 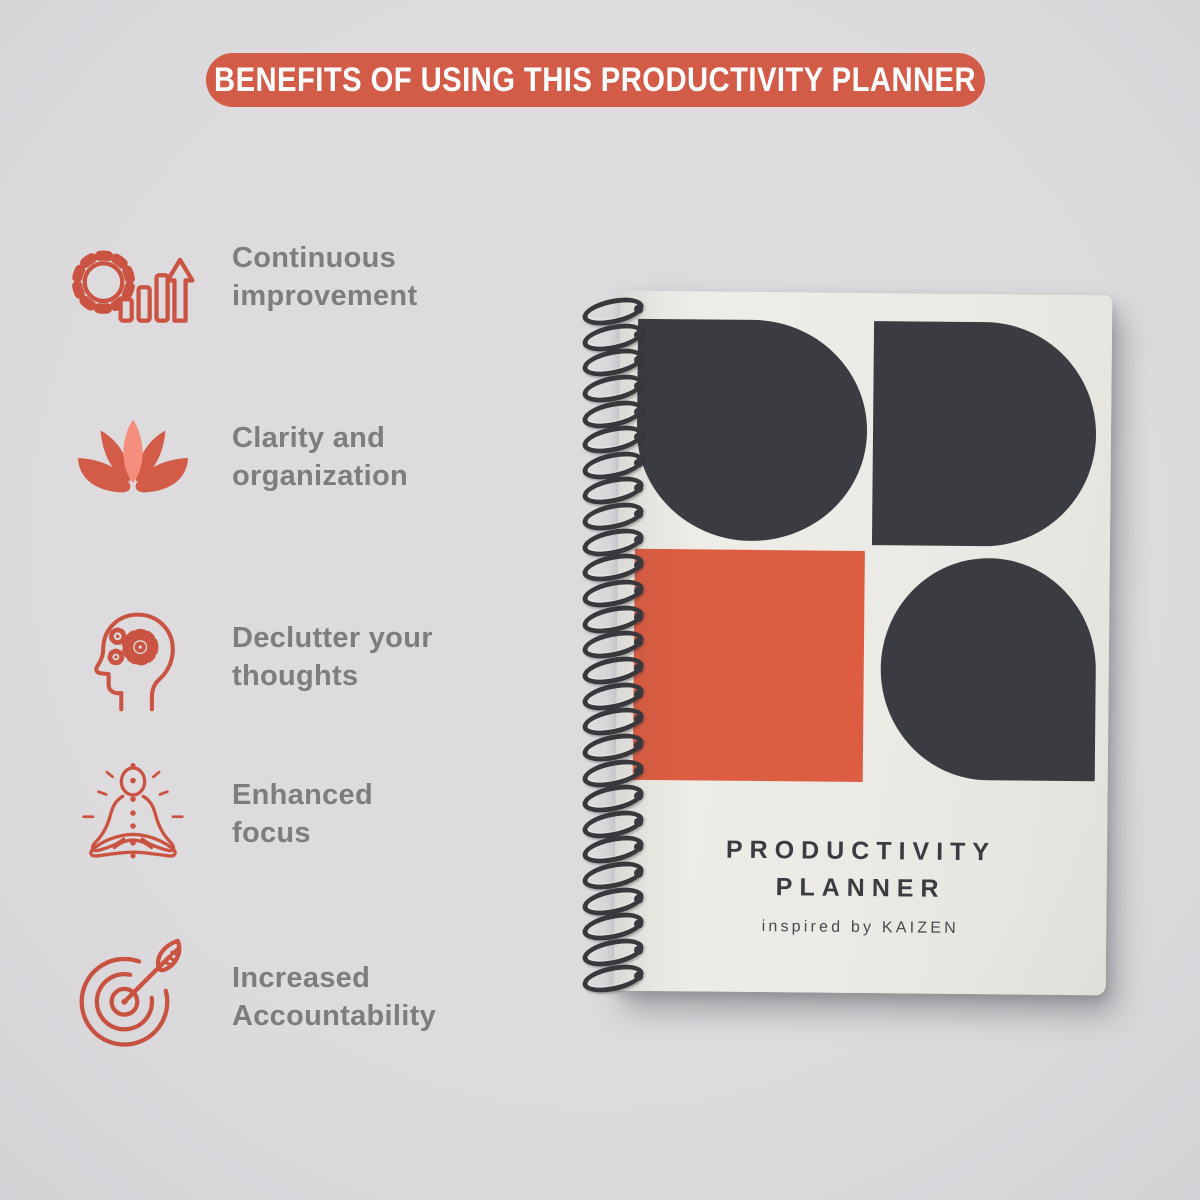 I want to click on cover-title-line: PRODUCTIVITY, so click(x=861, y=851).